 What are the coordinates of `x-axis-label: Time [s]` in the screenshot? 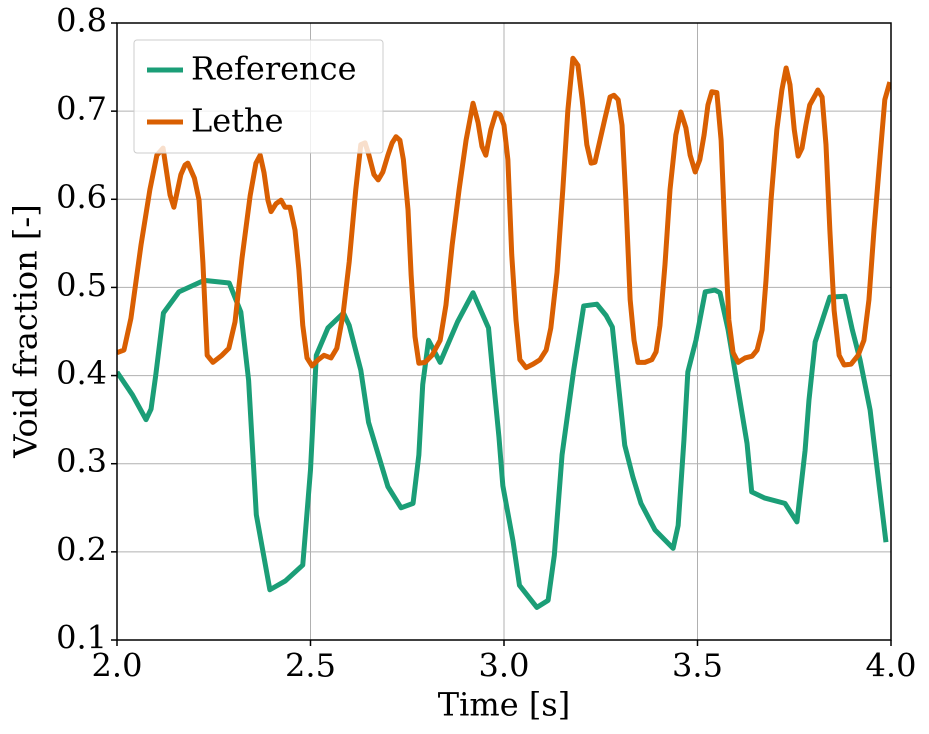 It's located at (504, 705).